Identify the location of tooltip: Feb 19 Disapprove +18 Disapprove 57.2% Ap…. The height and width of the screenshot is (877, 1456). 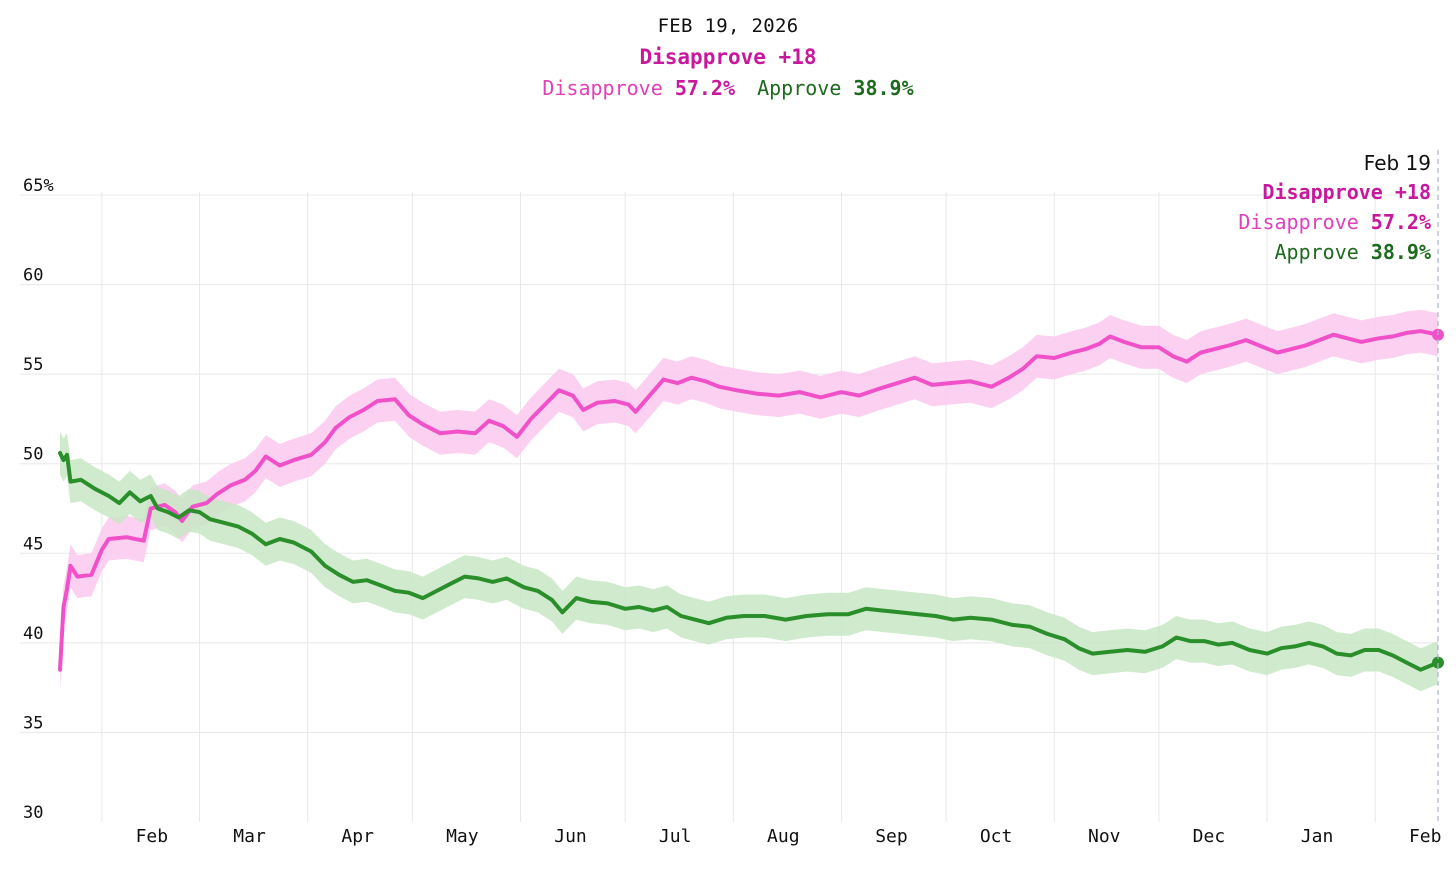
(1334, 207).